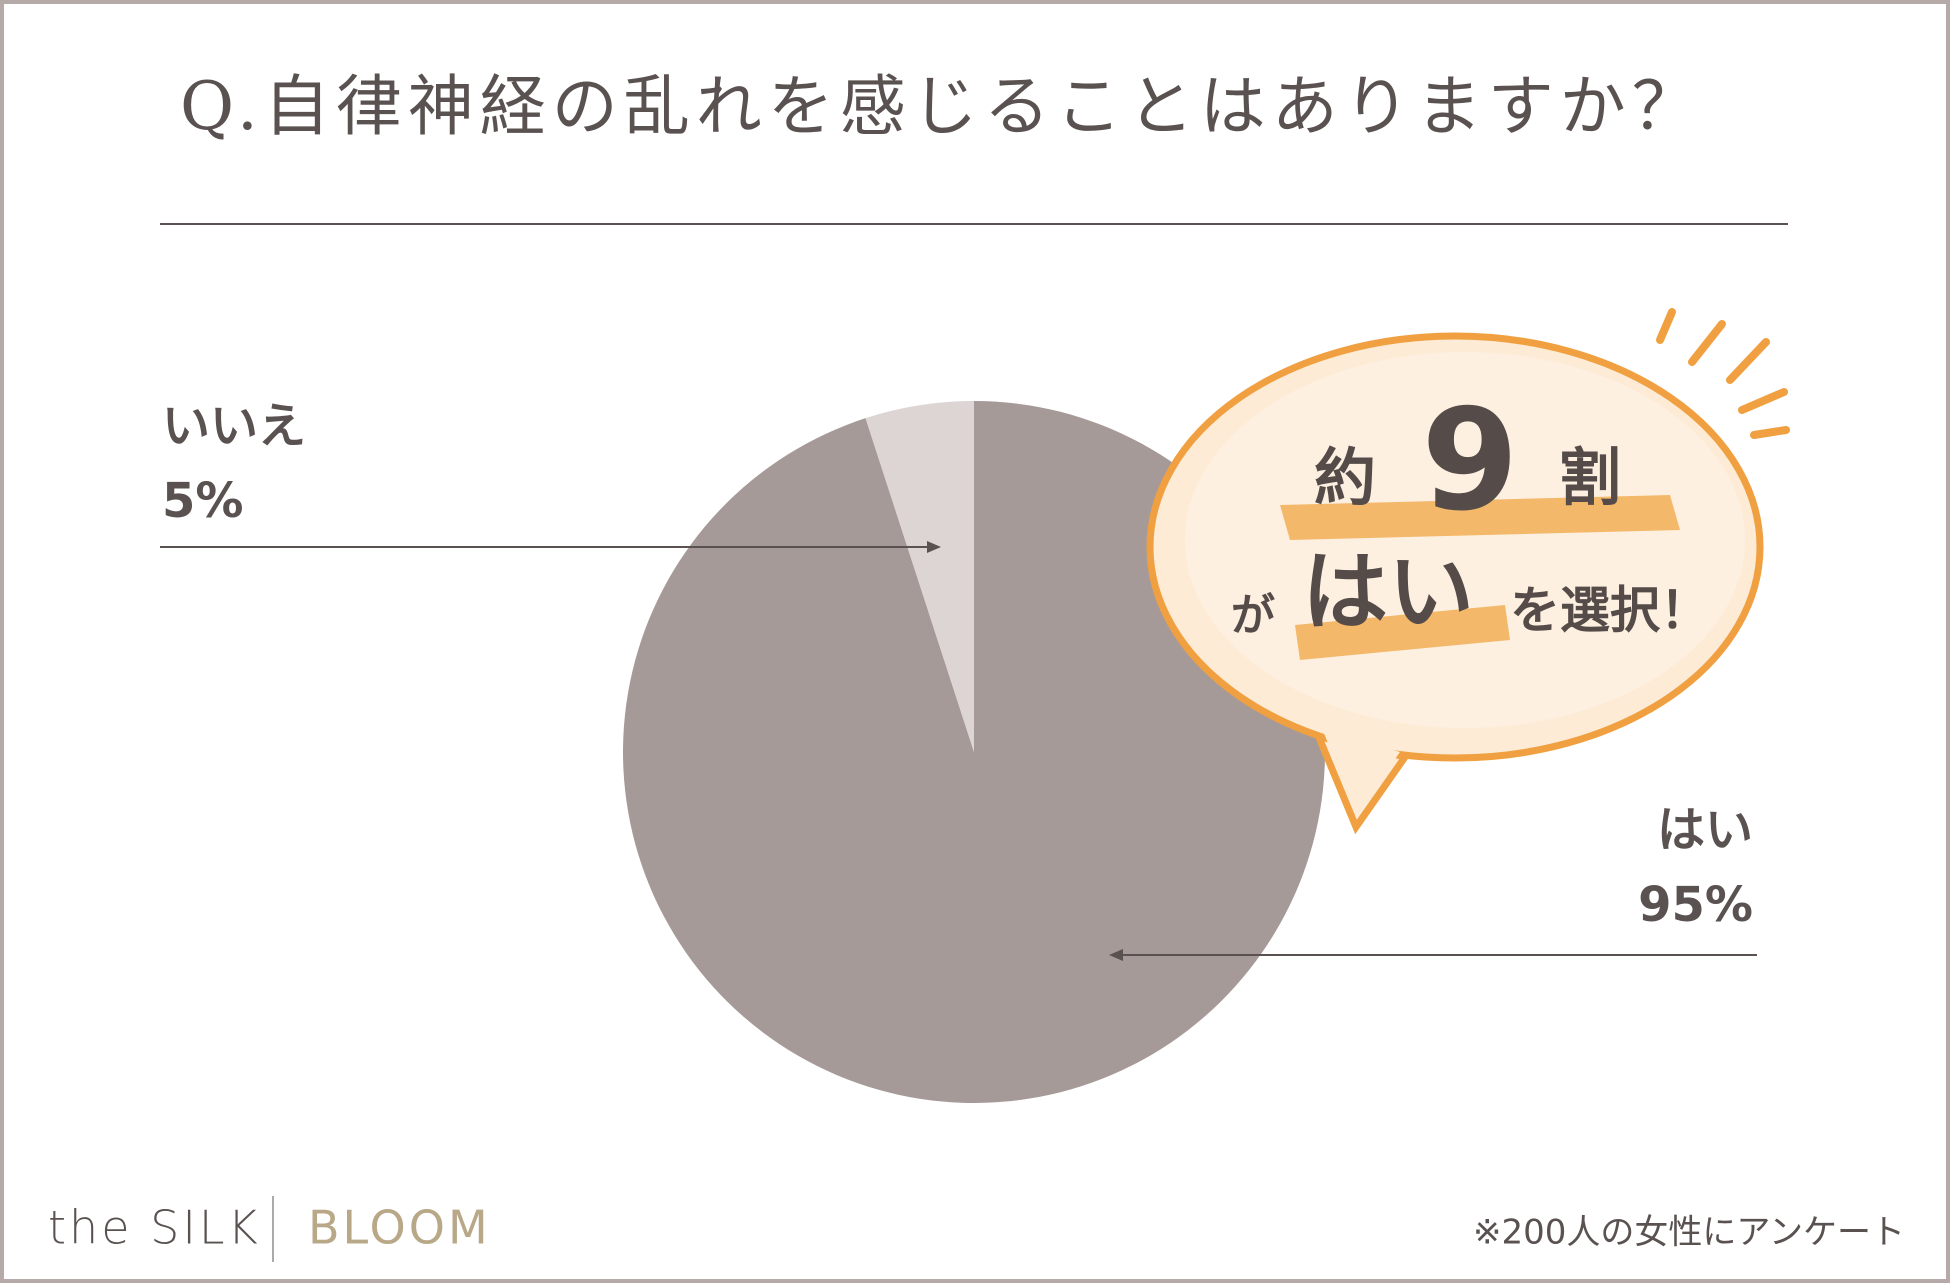 The height and width of the screenshot is (1283, 1950). What do you see at coordinates (1610, 611) in the screenshot?
I see `callout-text: を選択！` at bounding box center [1610, 611].